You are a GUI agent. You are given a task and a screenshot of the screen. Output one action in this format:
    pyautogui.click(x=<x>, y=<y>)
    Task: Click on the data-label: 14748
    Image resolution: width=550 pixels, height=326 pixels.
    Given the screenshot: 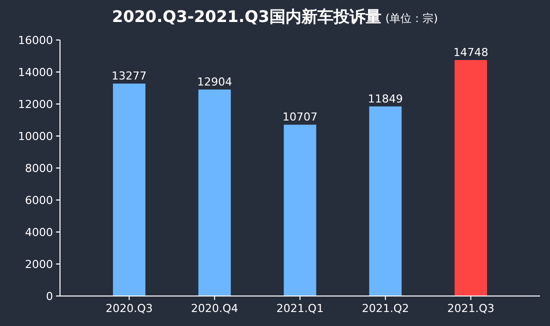 What is the action you would take?
    pyautogui.click(x=470, y=53)
    